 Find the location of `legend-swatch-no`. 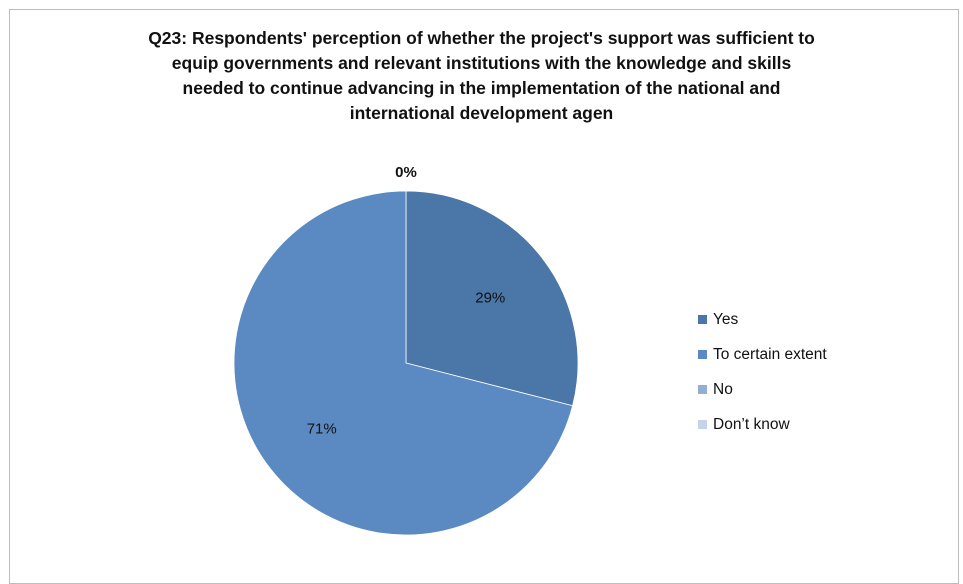

legend-swatch-no is located at coordinates (702, 389).